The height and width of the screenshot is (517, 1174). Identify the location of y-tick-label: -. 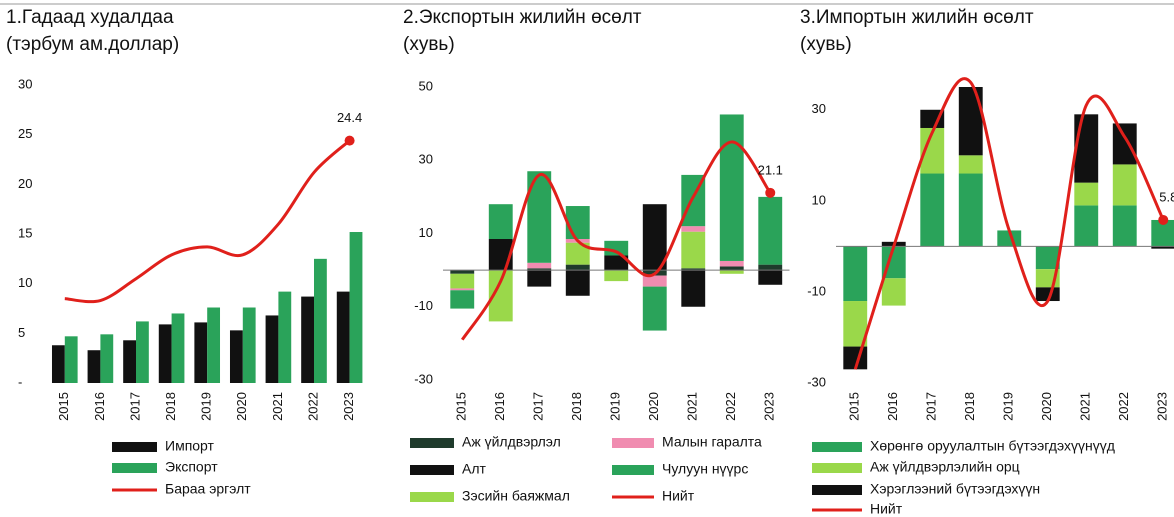
(20, 381).